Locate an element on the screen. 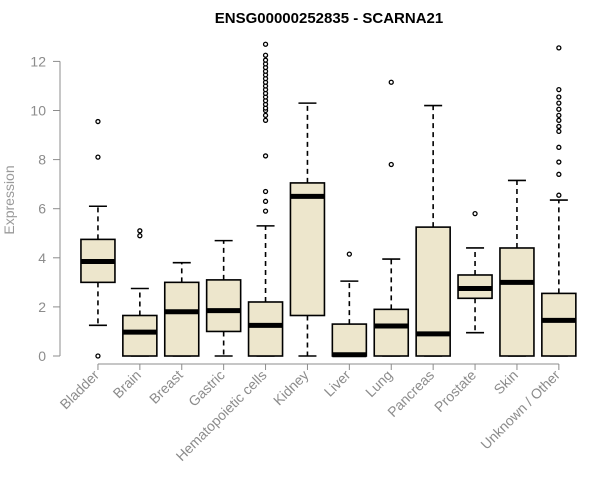 The image size is (600, 500). x-tick-label: Kidney is located at coordinates (291, 388).